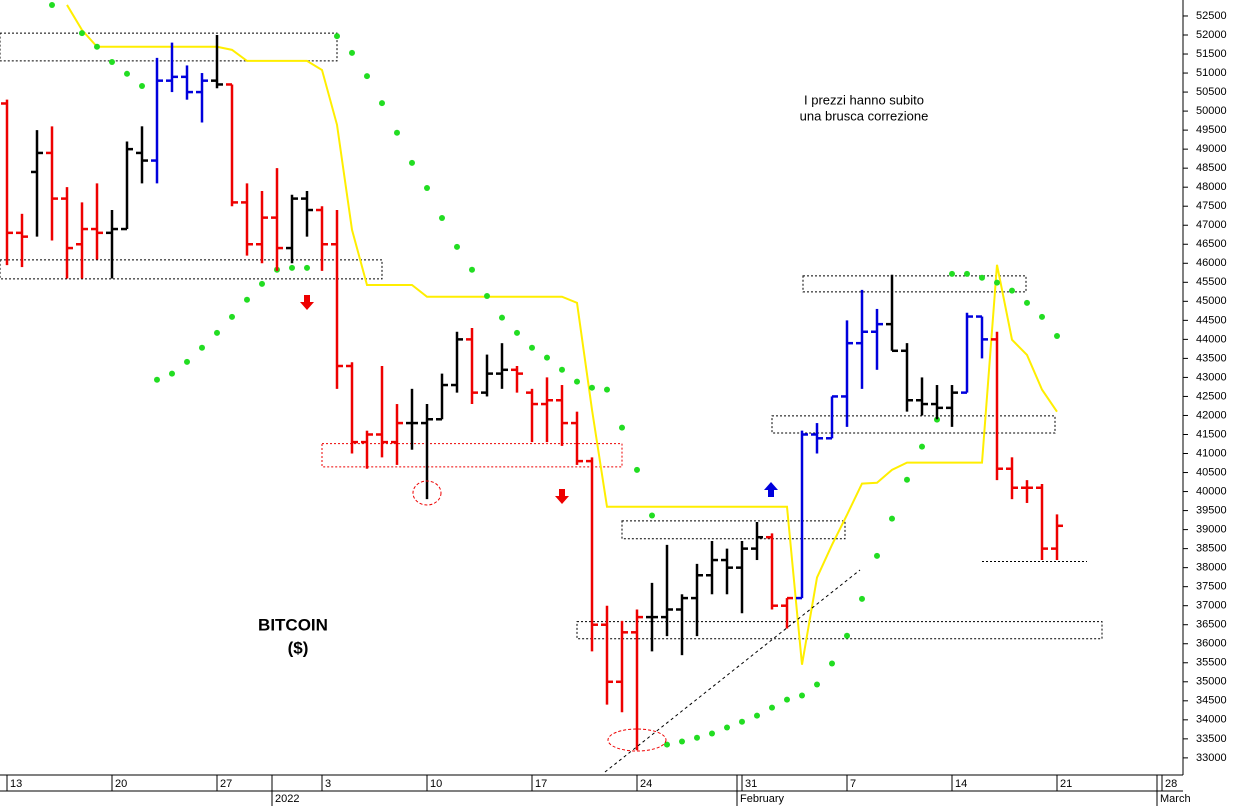  Describe the element at coordinates (1211, 54) in the screenshot. I see `y-tick-label: 51500` at that location.